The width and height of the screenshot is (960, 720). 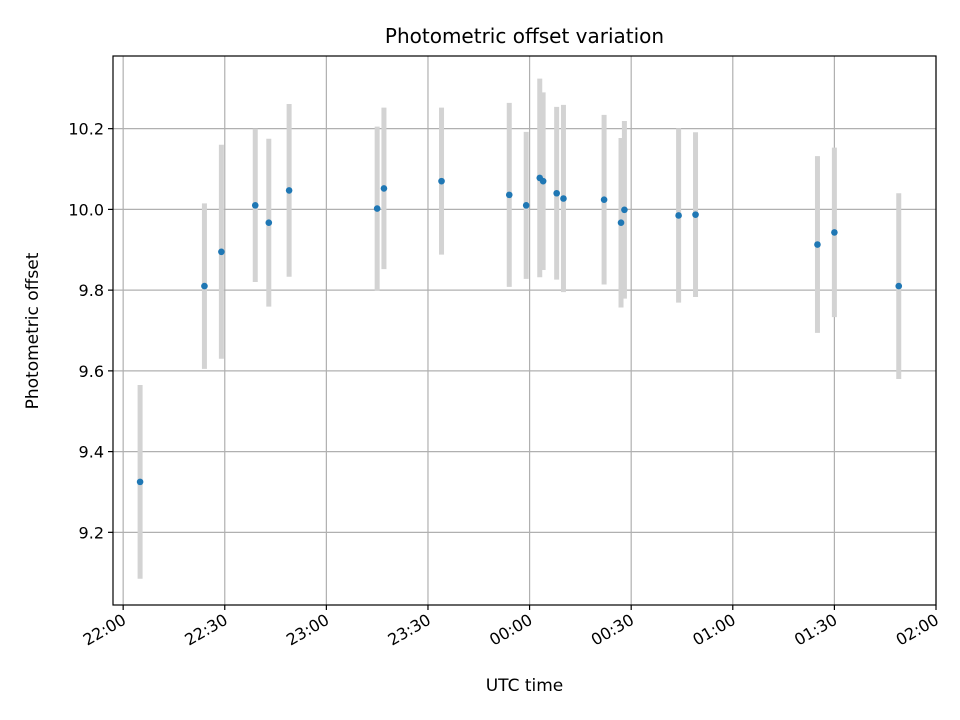 What do you see at coordinates (91, 290) in the screenshot?
I see `y-tick-label: 9.8` at bounding box center [91, 290].